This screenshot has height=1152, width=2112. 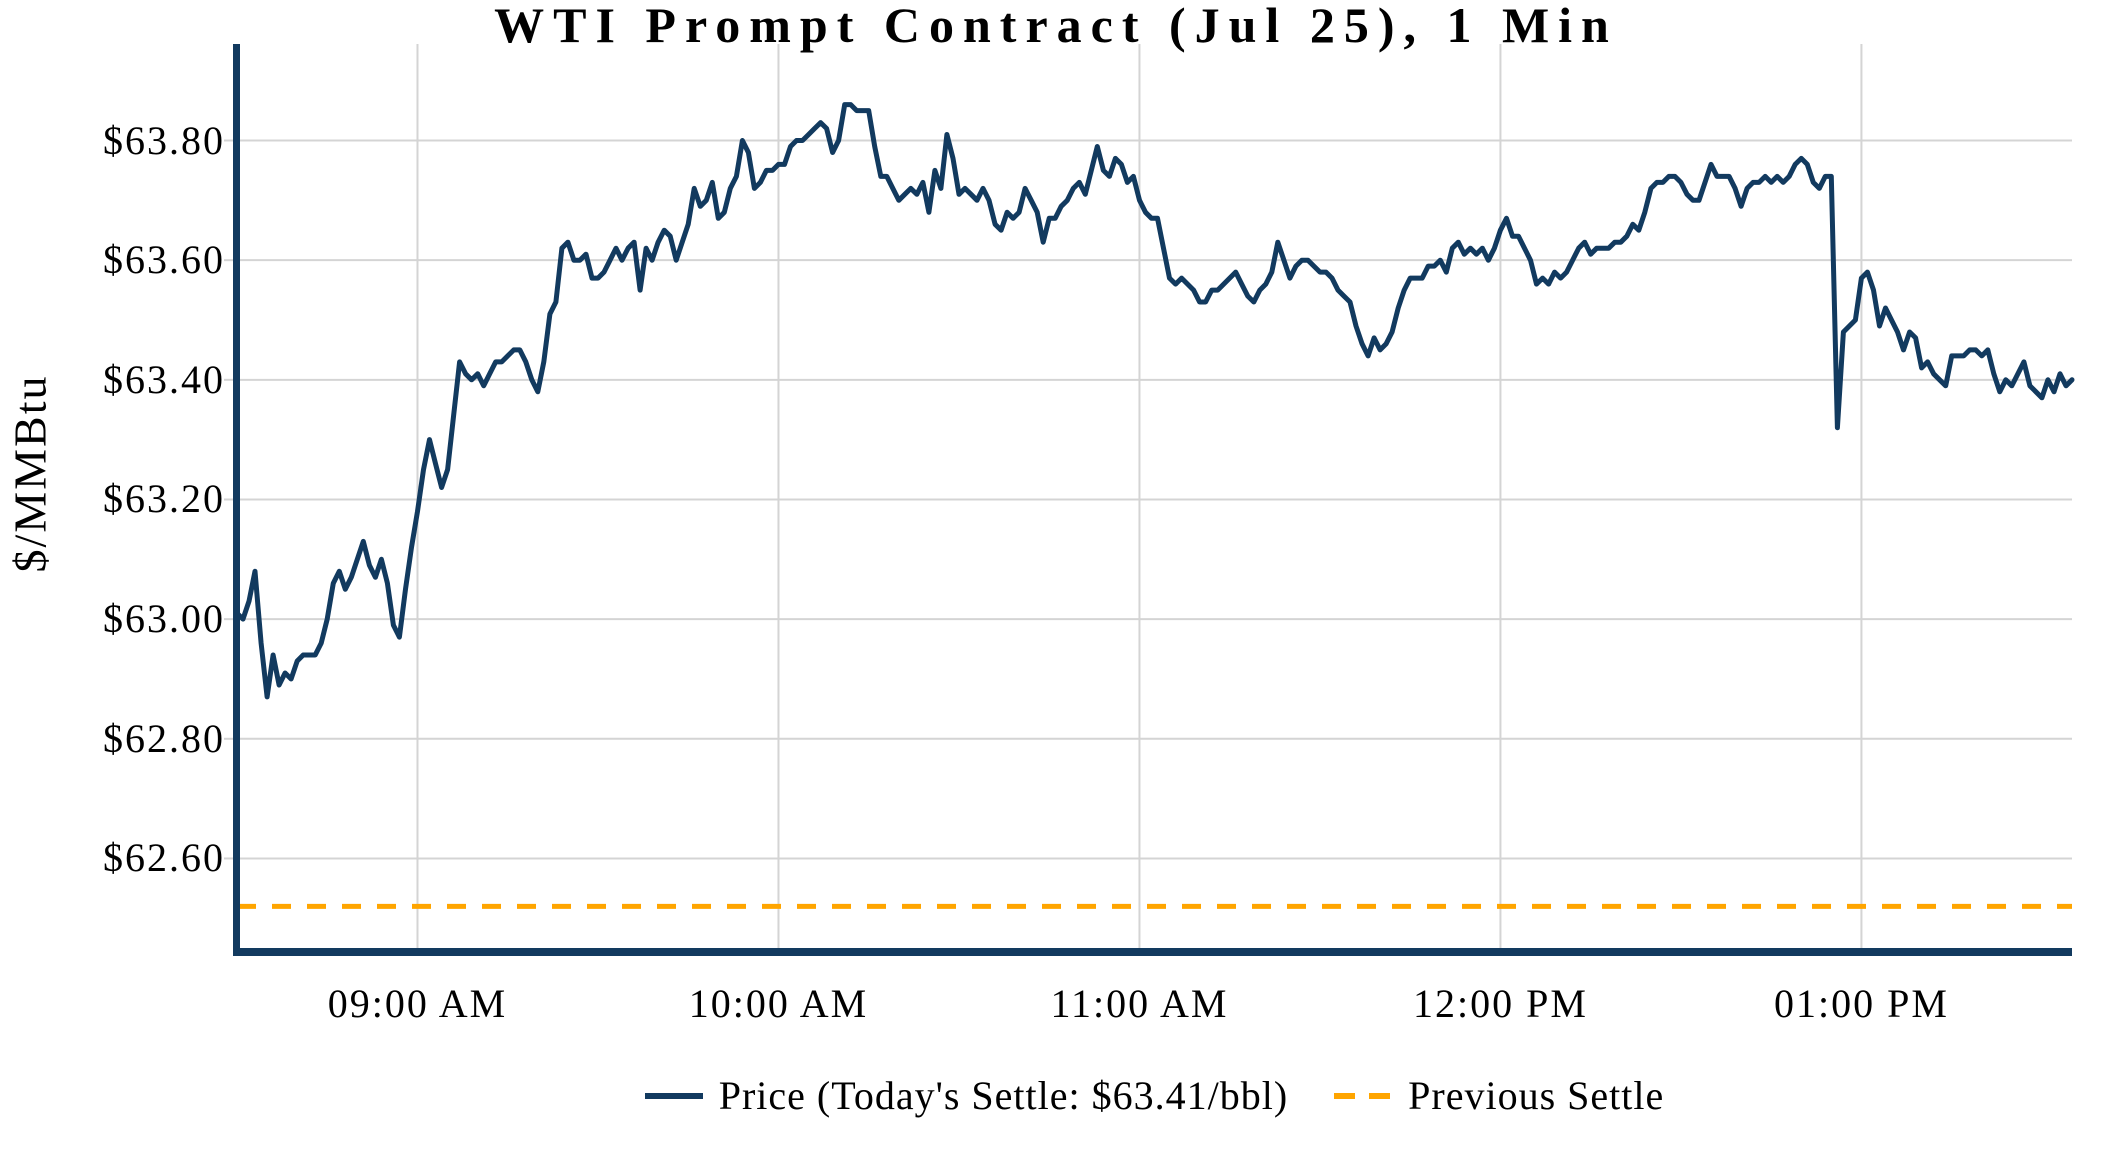 I want to click on previous-settle-swatch, so click(x=1363, y=1096).